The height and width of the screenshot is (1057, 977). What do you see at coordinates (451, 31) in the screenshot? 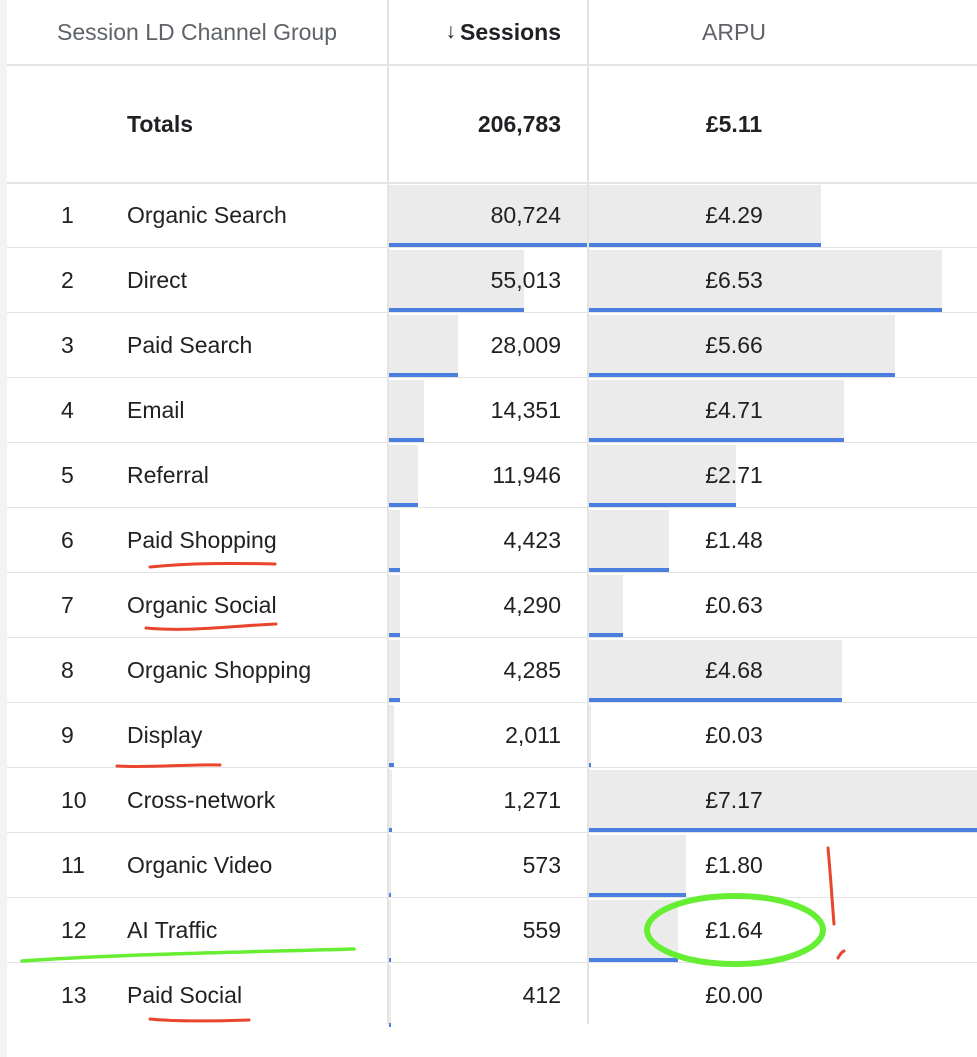
I see `sort-down-arrow-icon: ↓` at bounding box center [451, 31].